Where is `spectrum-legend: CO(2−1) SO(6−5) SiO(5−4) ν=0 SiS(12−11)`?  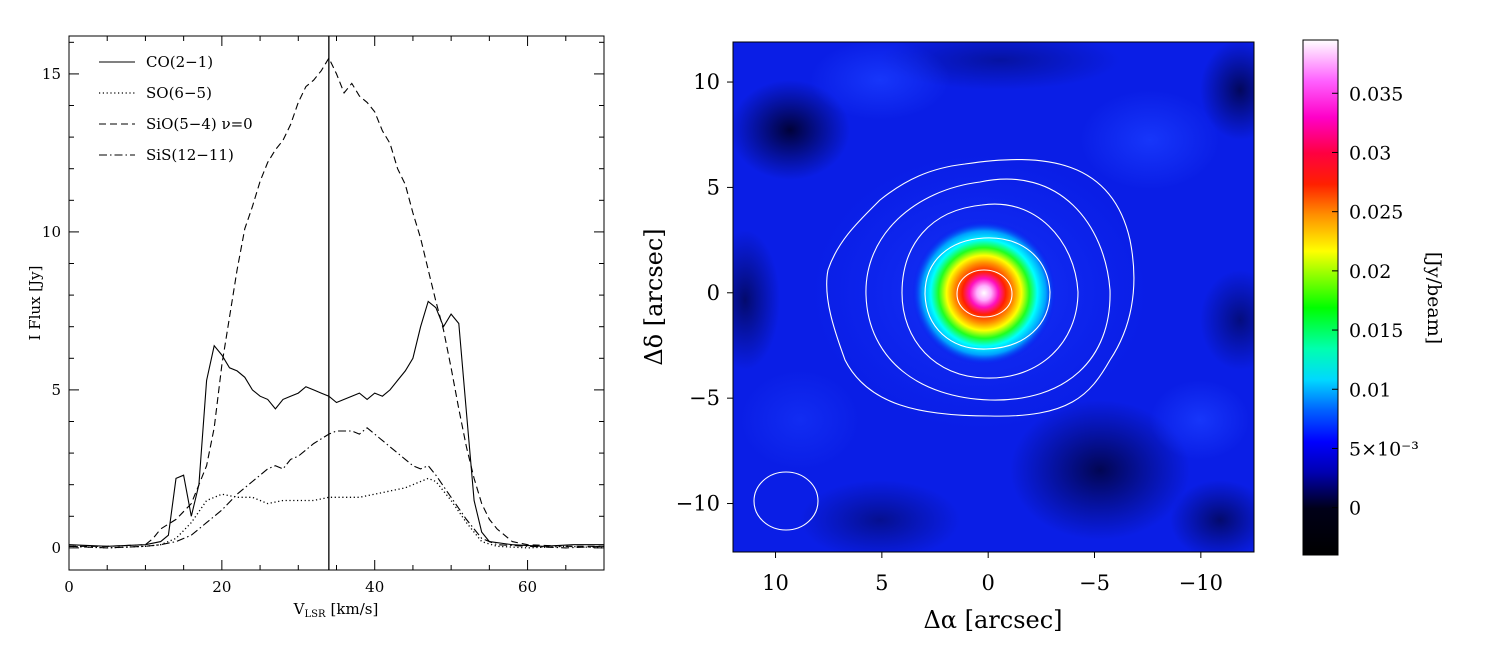
spectrum-legend: CO(2−1) SO(6−5) SiO(5−4) ν=0 SiS(12−11) is located at coordinates (176, 108).